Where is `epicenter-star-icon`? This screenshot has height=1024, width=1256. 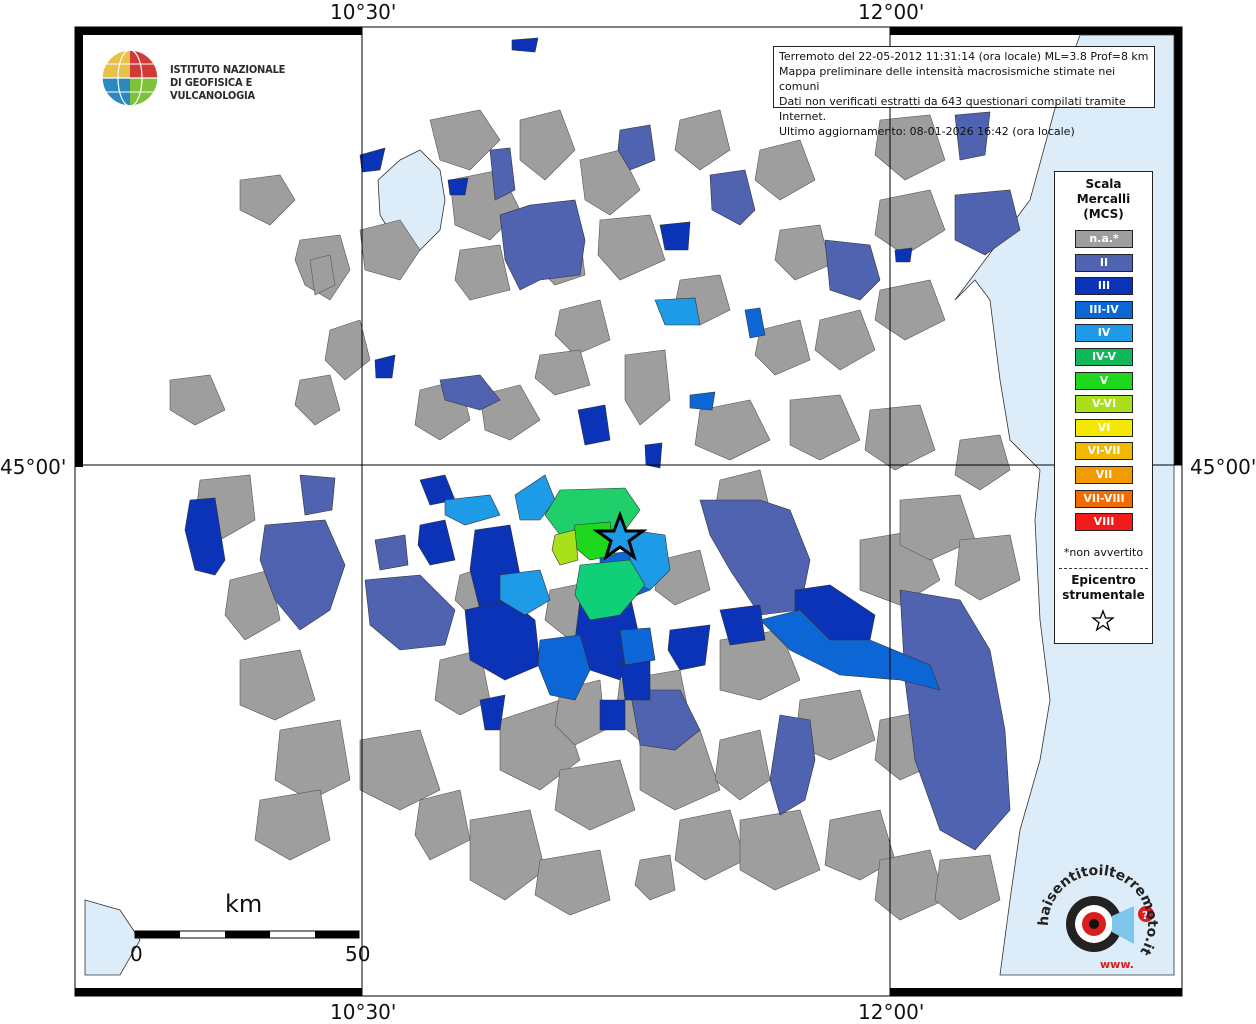
epicenter-star-icon is located at coordinates (620, 535).